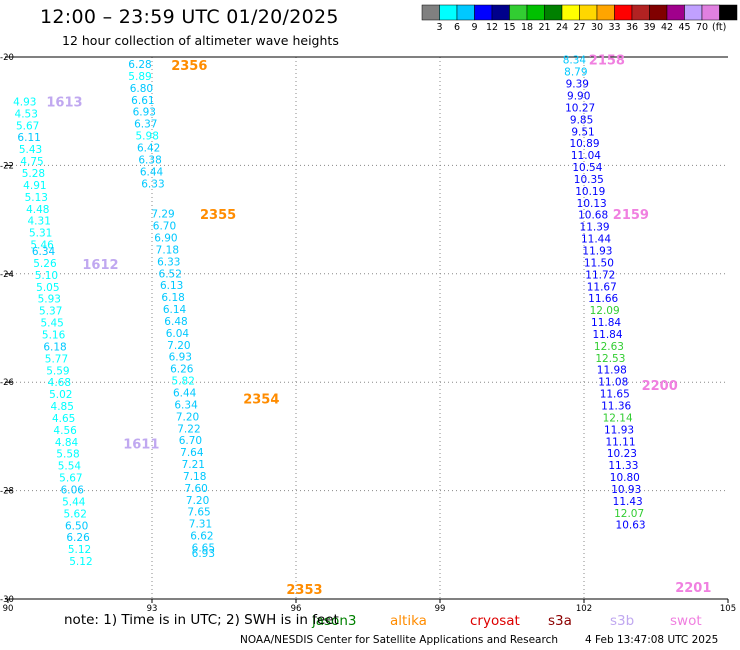  Describe the element at coordinates (728, 609) in the screenshot. I see `x-tick-label: 105` at that location.